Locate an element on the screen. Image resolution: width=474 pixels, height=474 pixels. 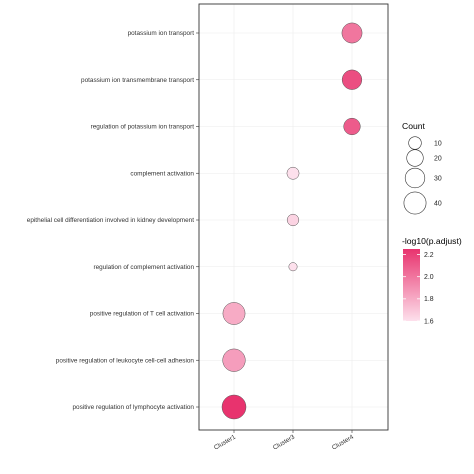
color-legend-label: 1.6 is located at coordinates (429, 321).